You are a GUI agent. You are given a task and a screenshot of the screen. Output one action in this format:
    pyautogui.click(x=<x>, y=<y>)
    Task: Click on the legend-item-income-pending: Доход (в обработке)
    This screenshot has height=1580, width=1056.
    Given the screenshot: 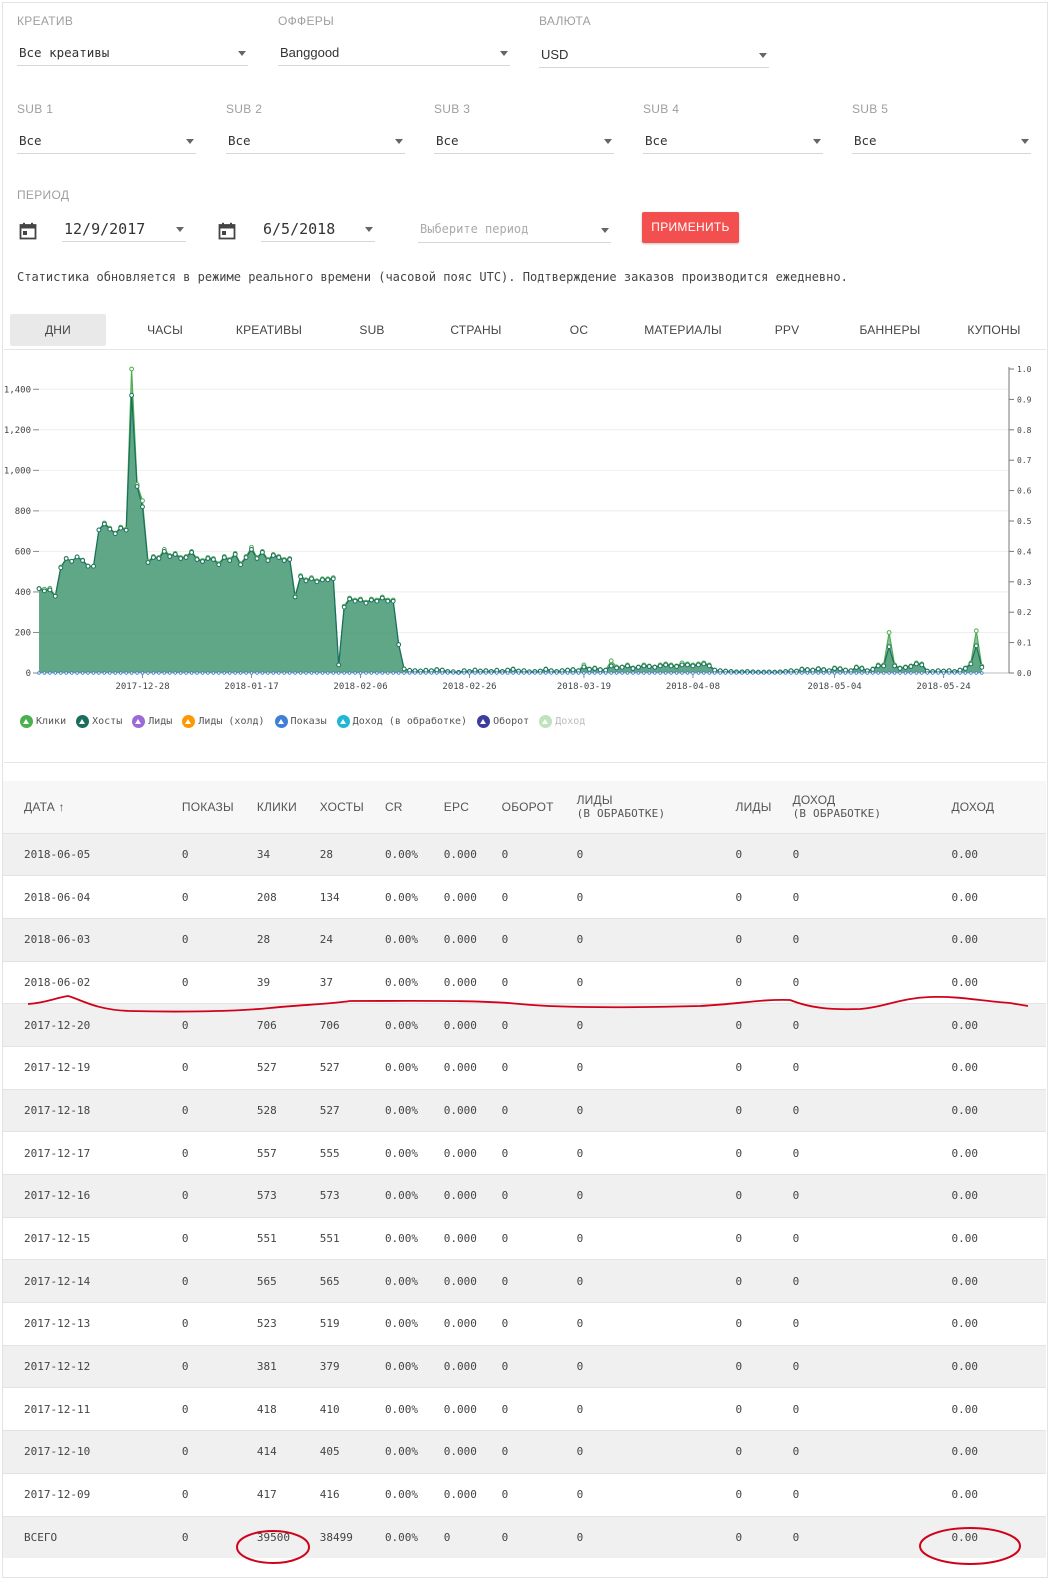 What is the action you would take?
    pyautogui.click(x=401, y=721)
    